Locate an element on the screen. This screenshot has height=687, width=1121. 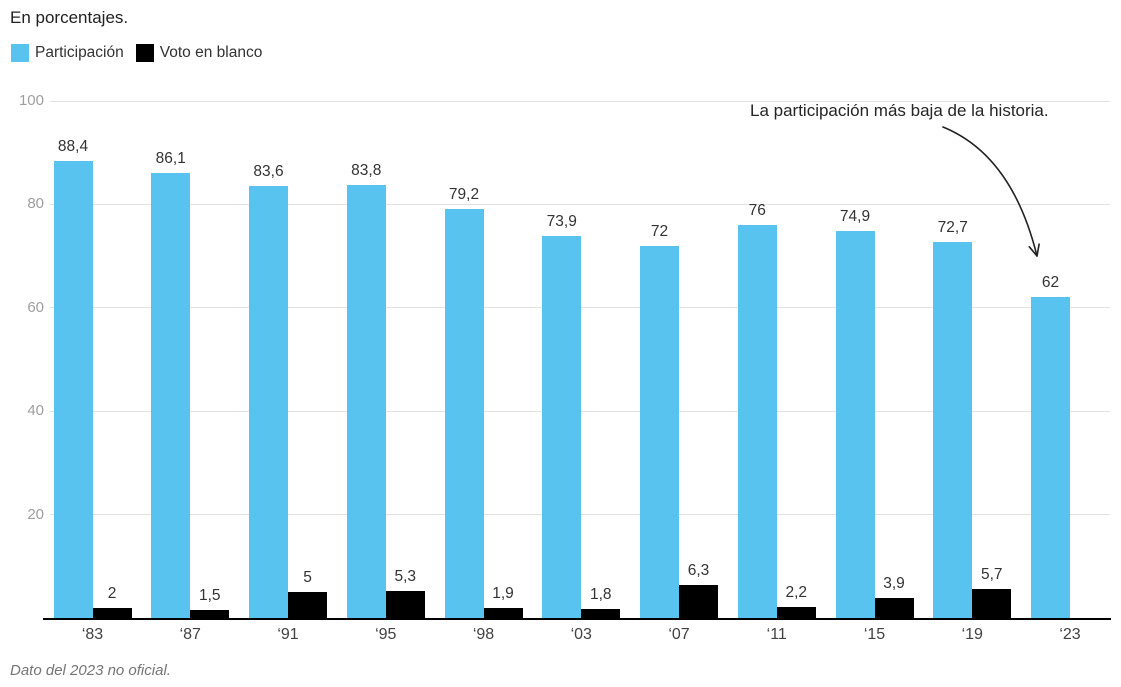
bar-label-voto-en-blanco-6: 6,3 is located at coordinates (698, 571).